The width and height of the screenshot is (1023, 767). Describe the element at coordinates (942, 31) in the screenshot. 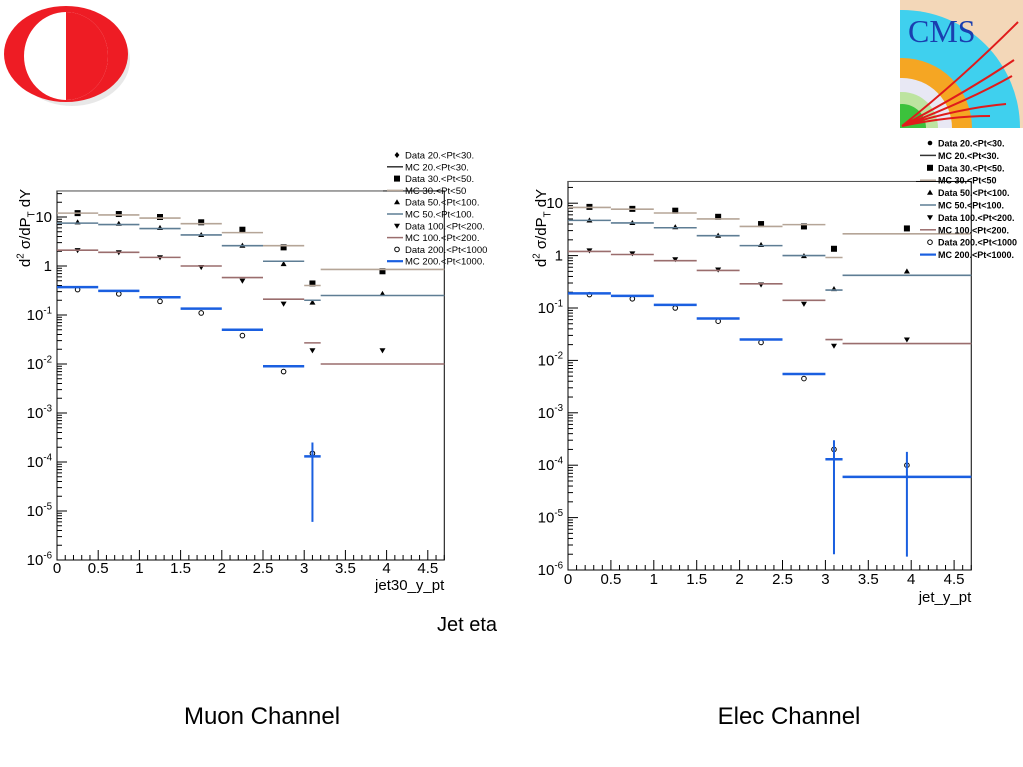

I see `cms-logo-text: CMS` at that location.